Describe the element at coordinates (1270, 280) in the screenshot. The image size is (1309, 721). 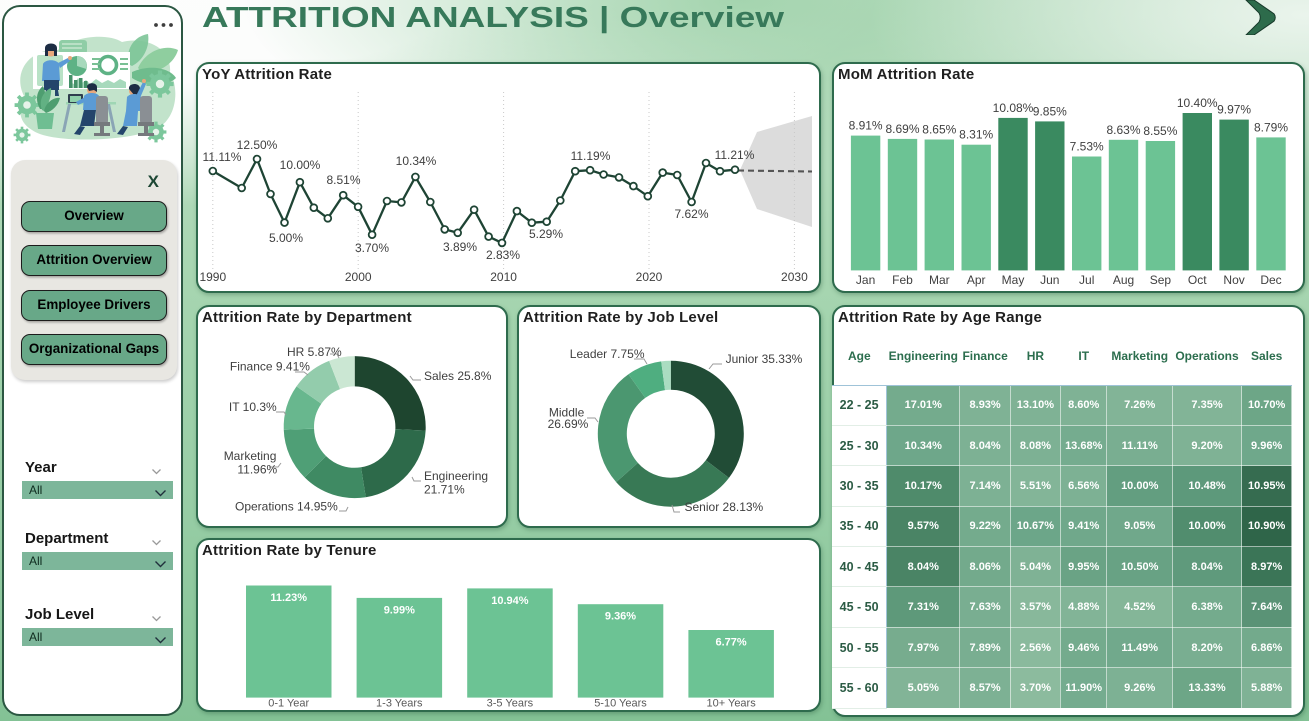
I see `svg-text: Dec` at that location.